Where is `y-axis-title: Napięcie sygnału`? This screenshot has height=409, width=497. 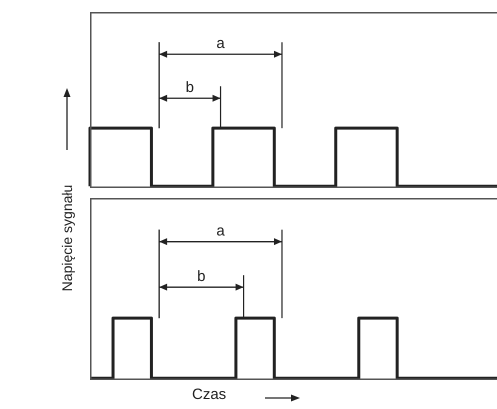 y-axis-title: Napięcie sygnału is located at coordinates (67, 238).